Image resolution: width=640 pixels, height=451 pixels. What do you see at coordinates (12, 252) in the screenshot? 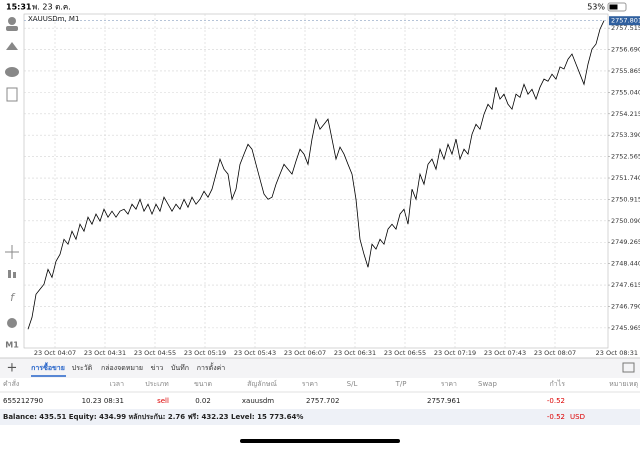
I see `crosshair-icon` at bounding box center [12, 252].